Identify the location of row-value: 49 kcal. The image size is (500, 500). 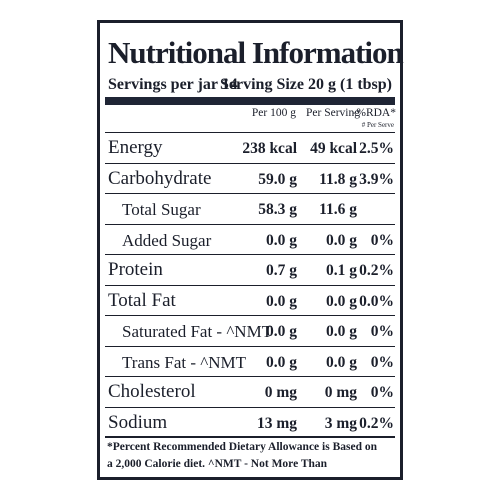
(333, 148).